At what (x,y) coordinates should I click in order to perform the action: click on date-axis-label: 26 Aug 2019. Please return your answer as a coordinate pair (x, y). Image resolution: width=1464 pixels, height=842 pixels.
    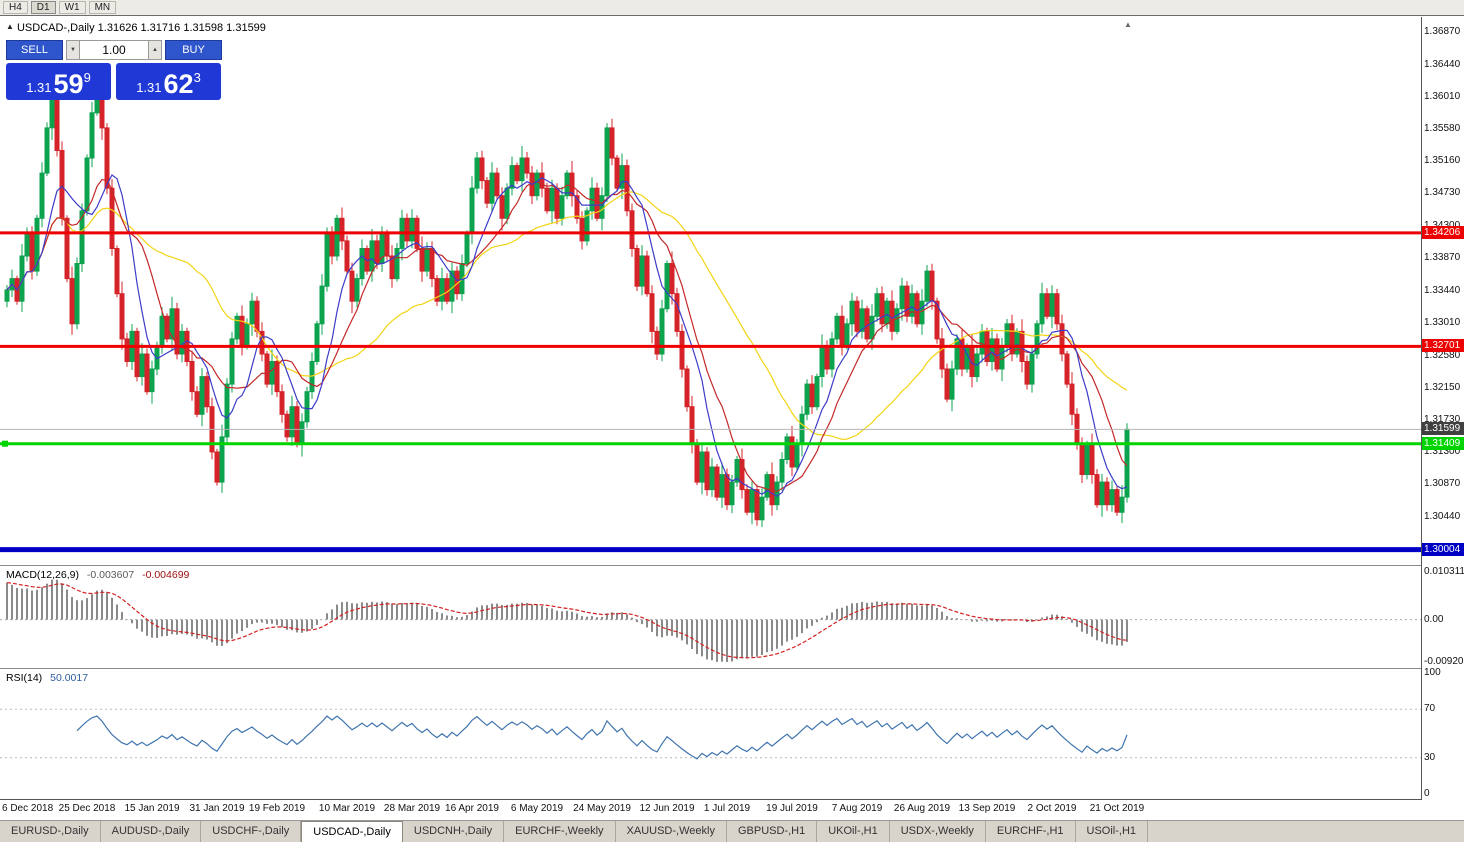
    Looking at the image, I should click on (922, 808).